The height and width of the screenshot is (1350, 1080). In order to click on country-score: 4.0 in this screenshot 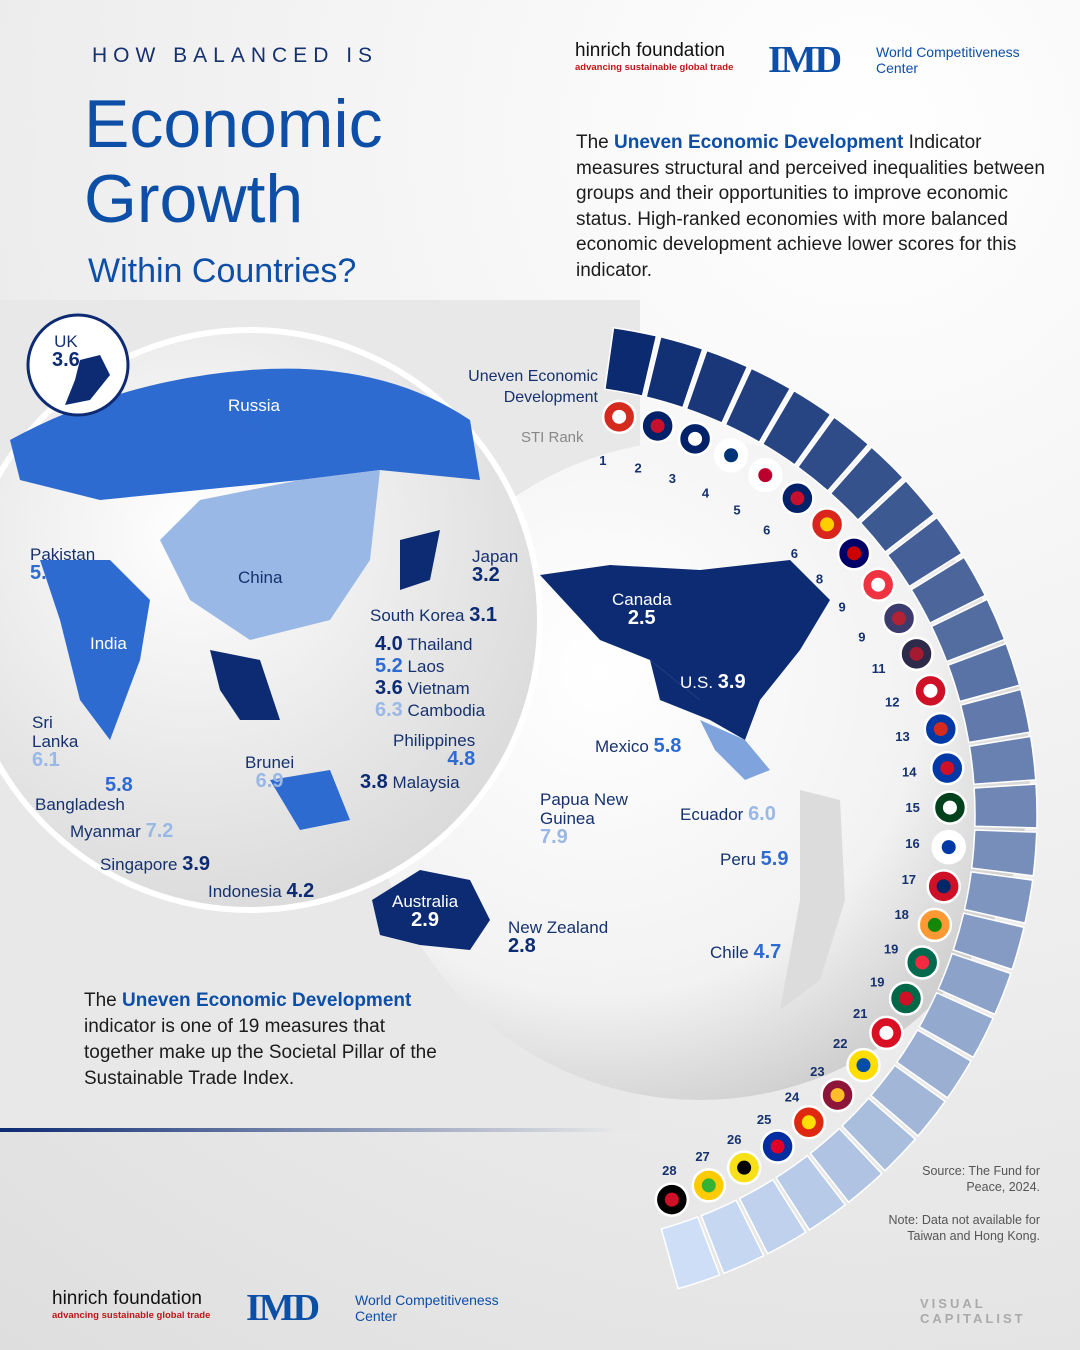, I will do `click(389, 644)`.